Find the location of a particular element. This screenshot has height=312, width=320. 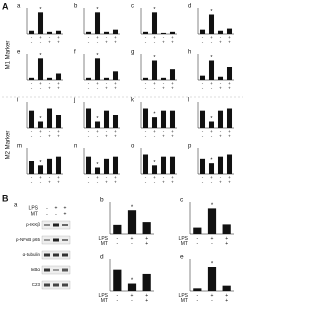

chart-label: m is located at coordinates (19, 147).